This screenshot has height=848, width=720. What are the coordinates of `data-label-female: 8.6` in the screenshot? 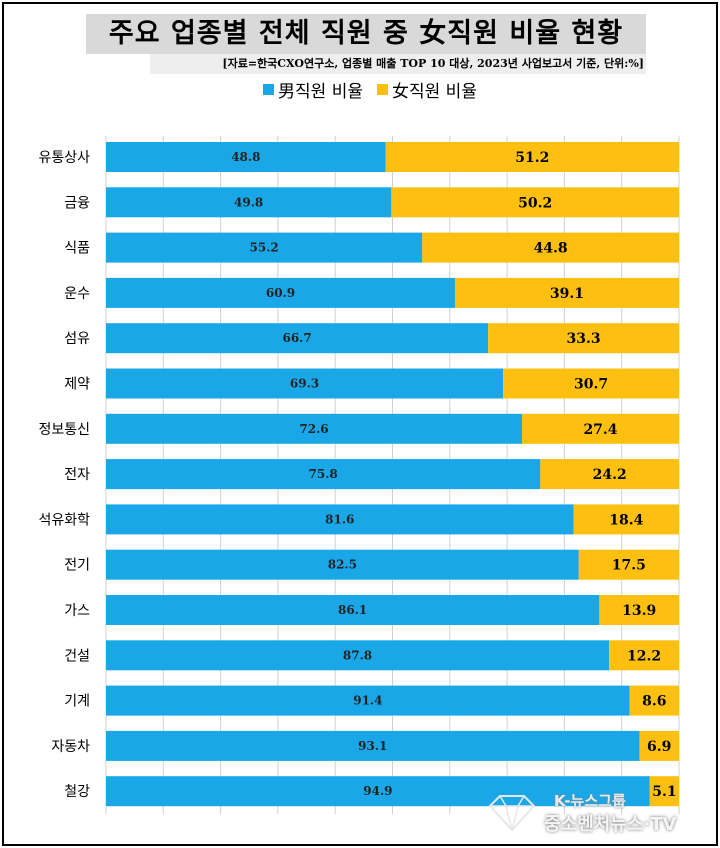 It's located at (654, 702).